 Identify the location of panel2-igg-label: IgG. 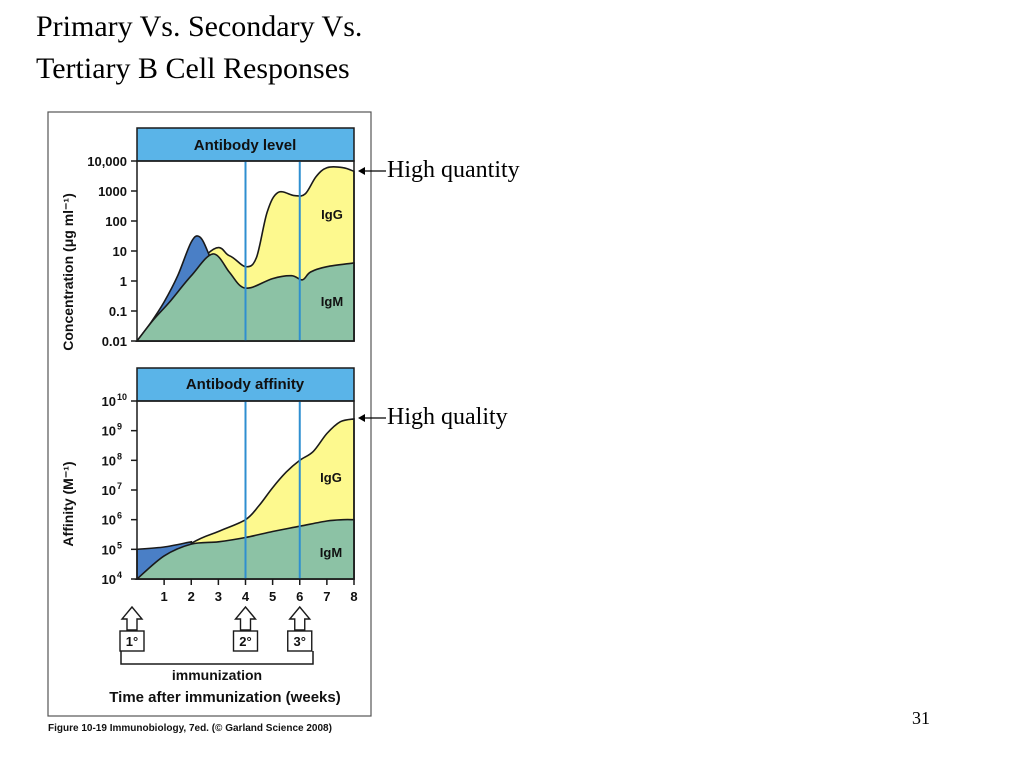
(331, 477).